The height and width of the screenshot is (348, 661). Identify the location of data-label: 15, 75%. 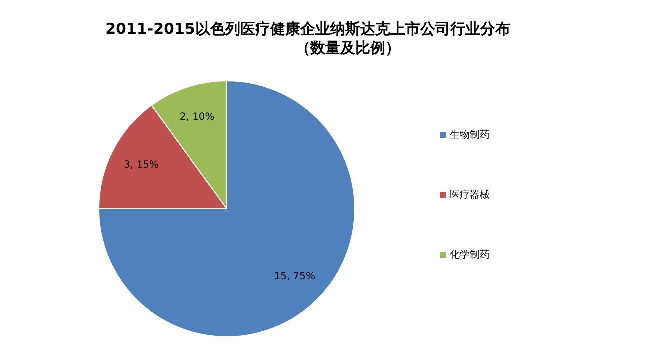
(295, 276).